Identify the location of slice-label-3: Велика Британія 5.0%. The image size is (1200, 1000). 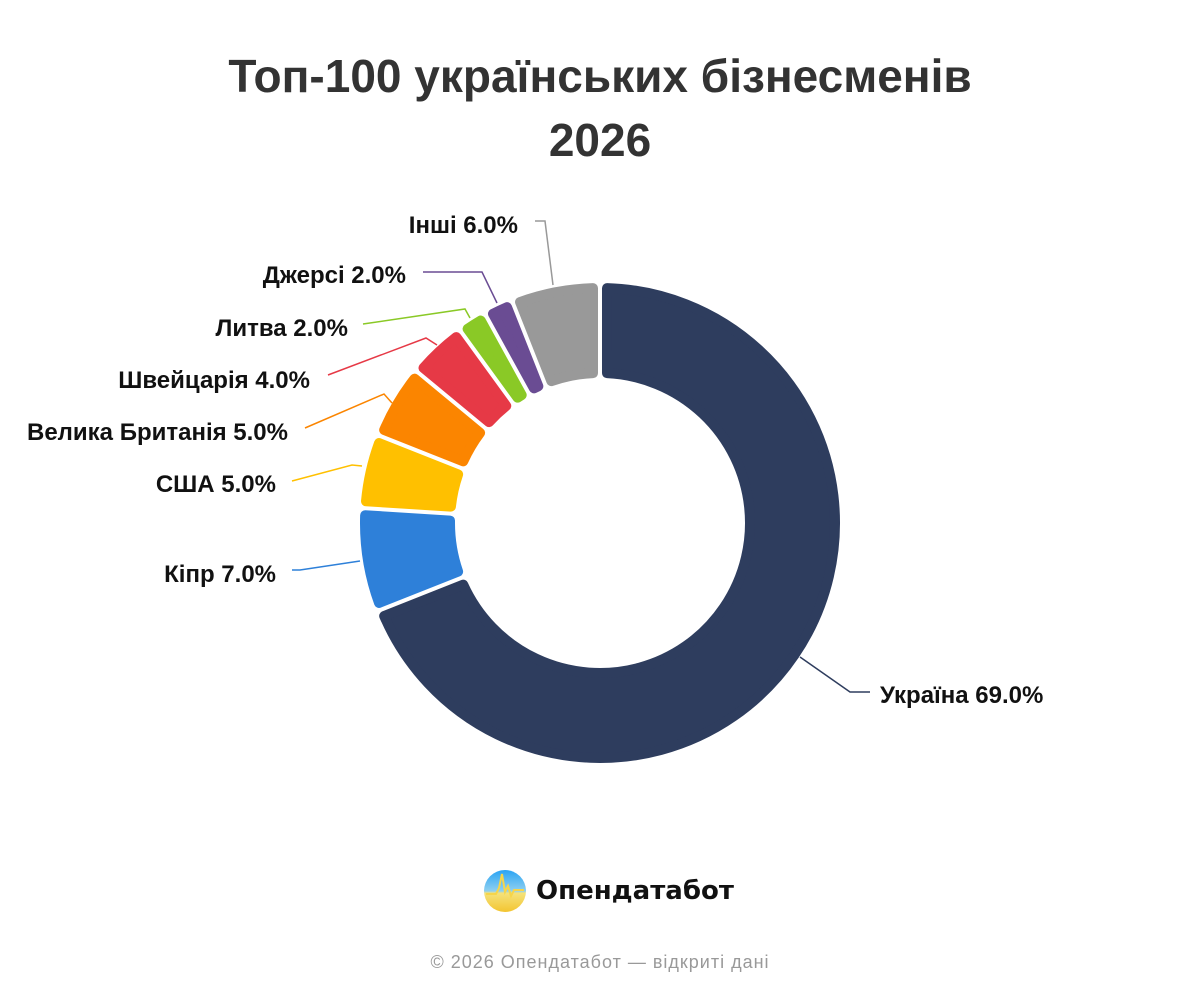
(157, 432).